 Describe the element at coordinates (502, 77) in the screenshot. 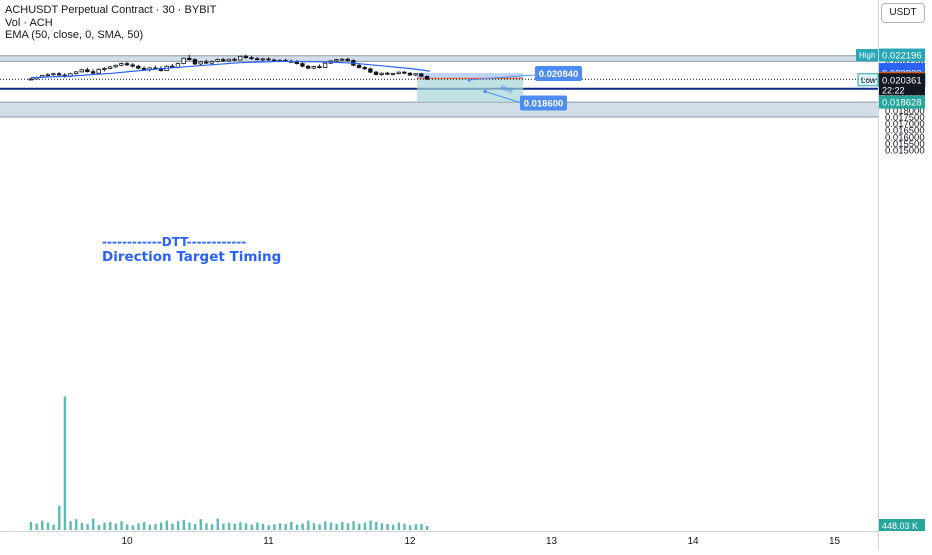

I see `target-connector` at that location.